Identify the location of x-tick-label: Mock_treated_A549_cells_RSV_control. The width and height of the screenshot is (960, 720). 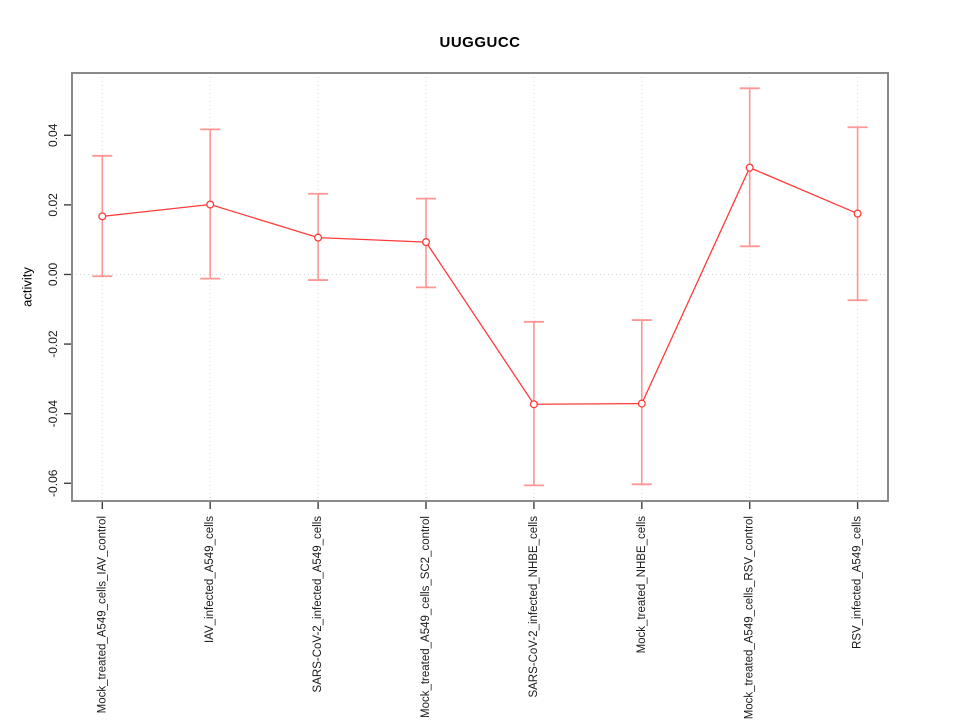
(750, 617).